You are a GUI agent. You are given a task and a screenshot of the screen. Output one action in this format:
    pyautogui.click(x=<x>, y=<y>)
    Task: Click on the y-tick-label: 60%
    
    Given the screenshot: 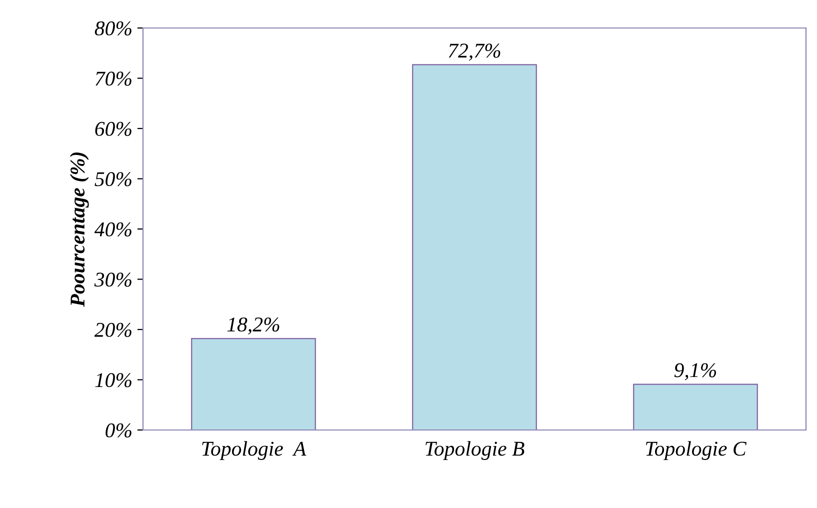 What is the action you would take?
    pyautogui.click(x=113, y=129)
    